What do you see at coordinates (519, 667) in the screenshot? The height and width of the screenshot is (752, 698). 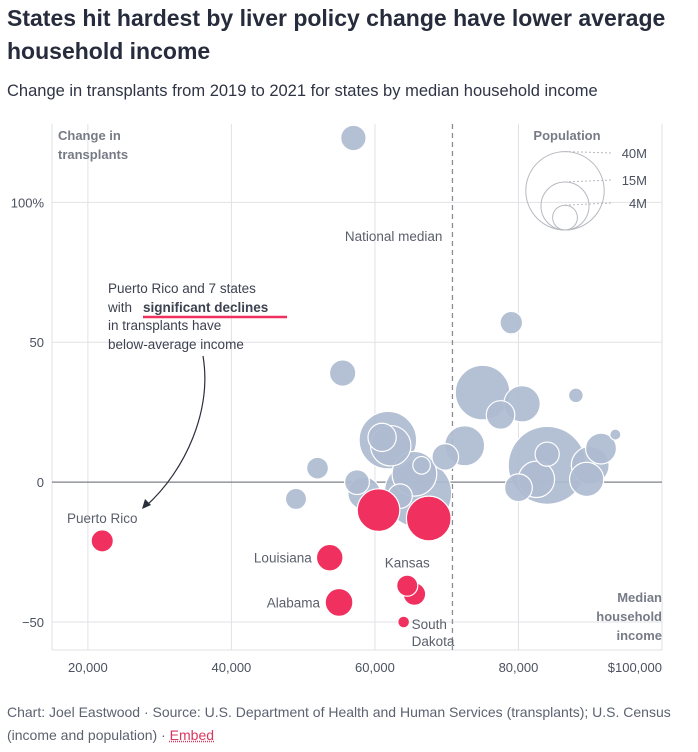 I see `x-tick-label: 80,000` at bounding box center [519, 667].